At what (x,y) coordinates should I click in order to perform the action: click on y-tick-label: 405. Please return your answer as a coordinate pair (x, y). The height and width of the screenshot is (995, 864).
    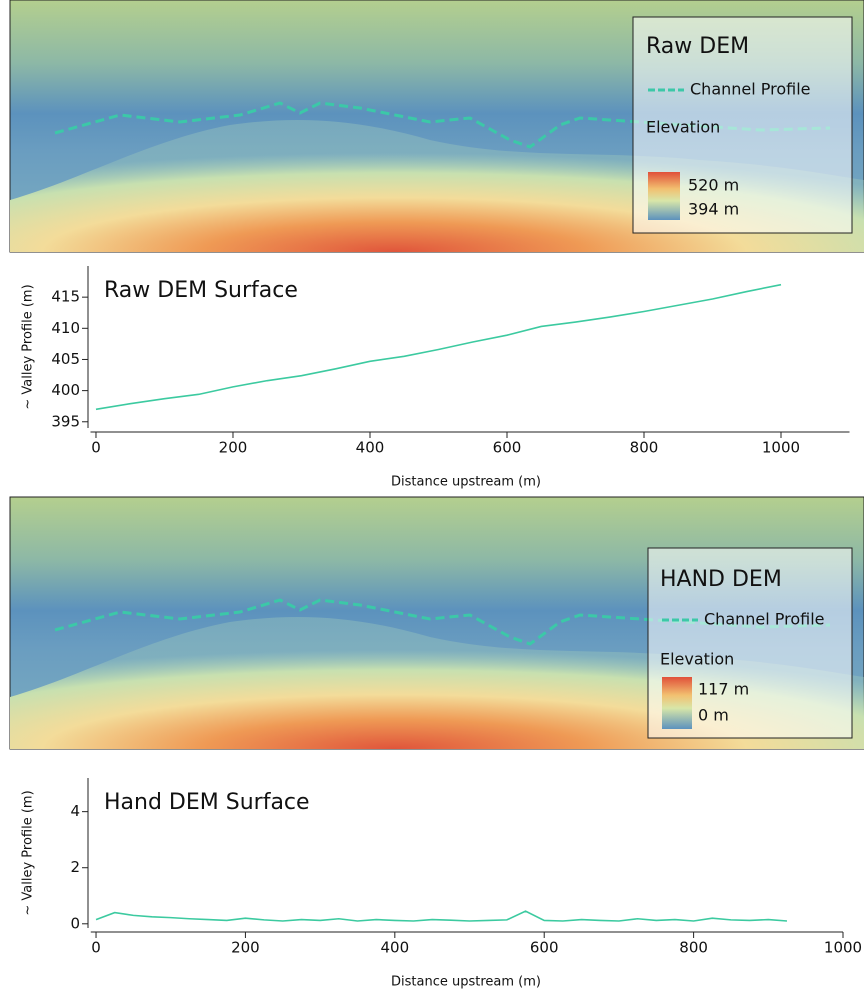
    Looking at the image, I should click on (65, 359).